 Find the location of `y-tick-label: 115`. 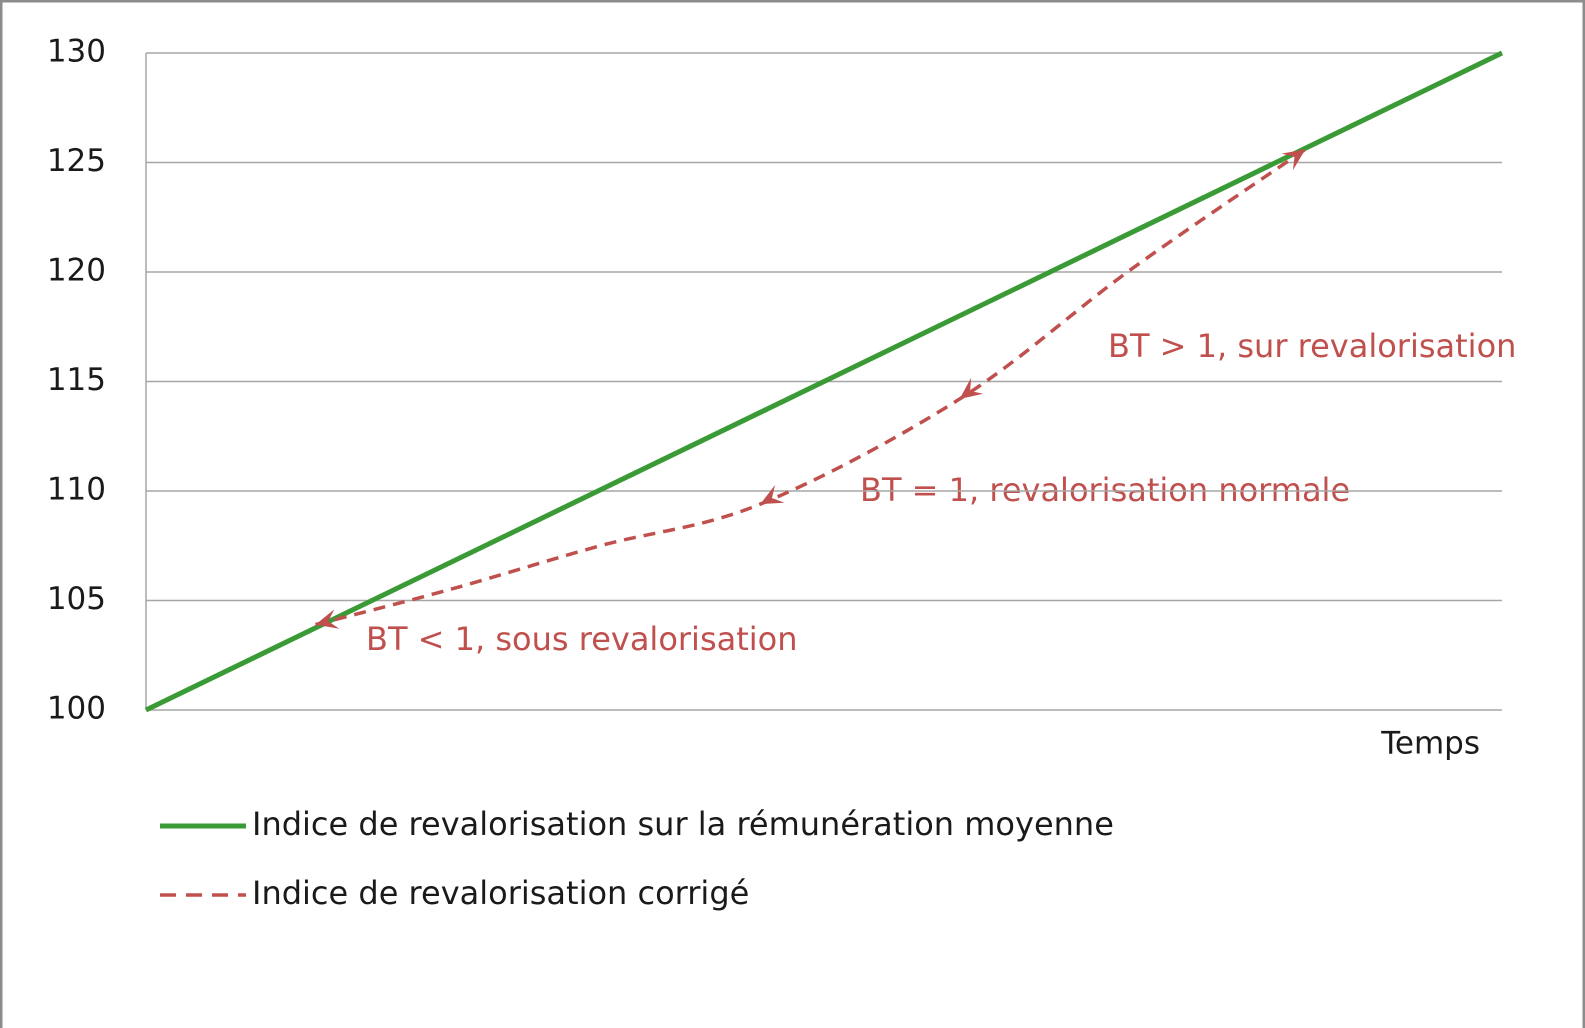

y-tick-label: 115 is located at coordinates (76, 380).